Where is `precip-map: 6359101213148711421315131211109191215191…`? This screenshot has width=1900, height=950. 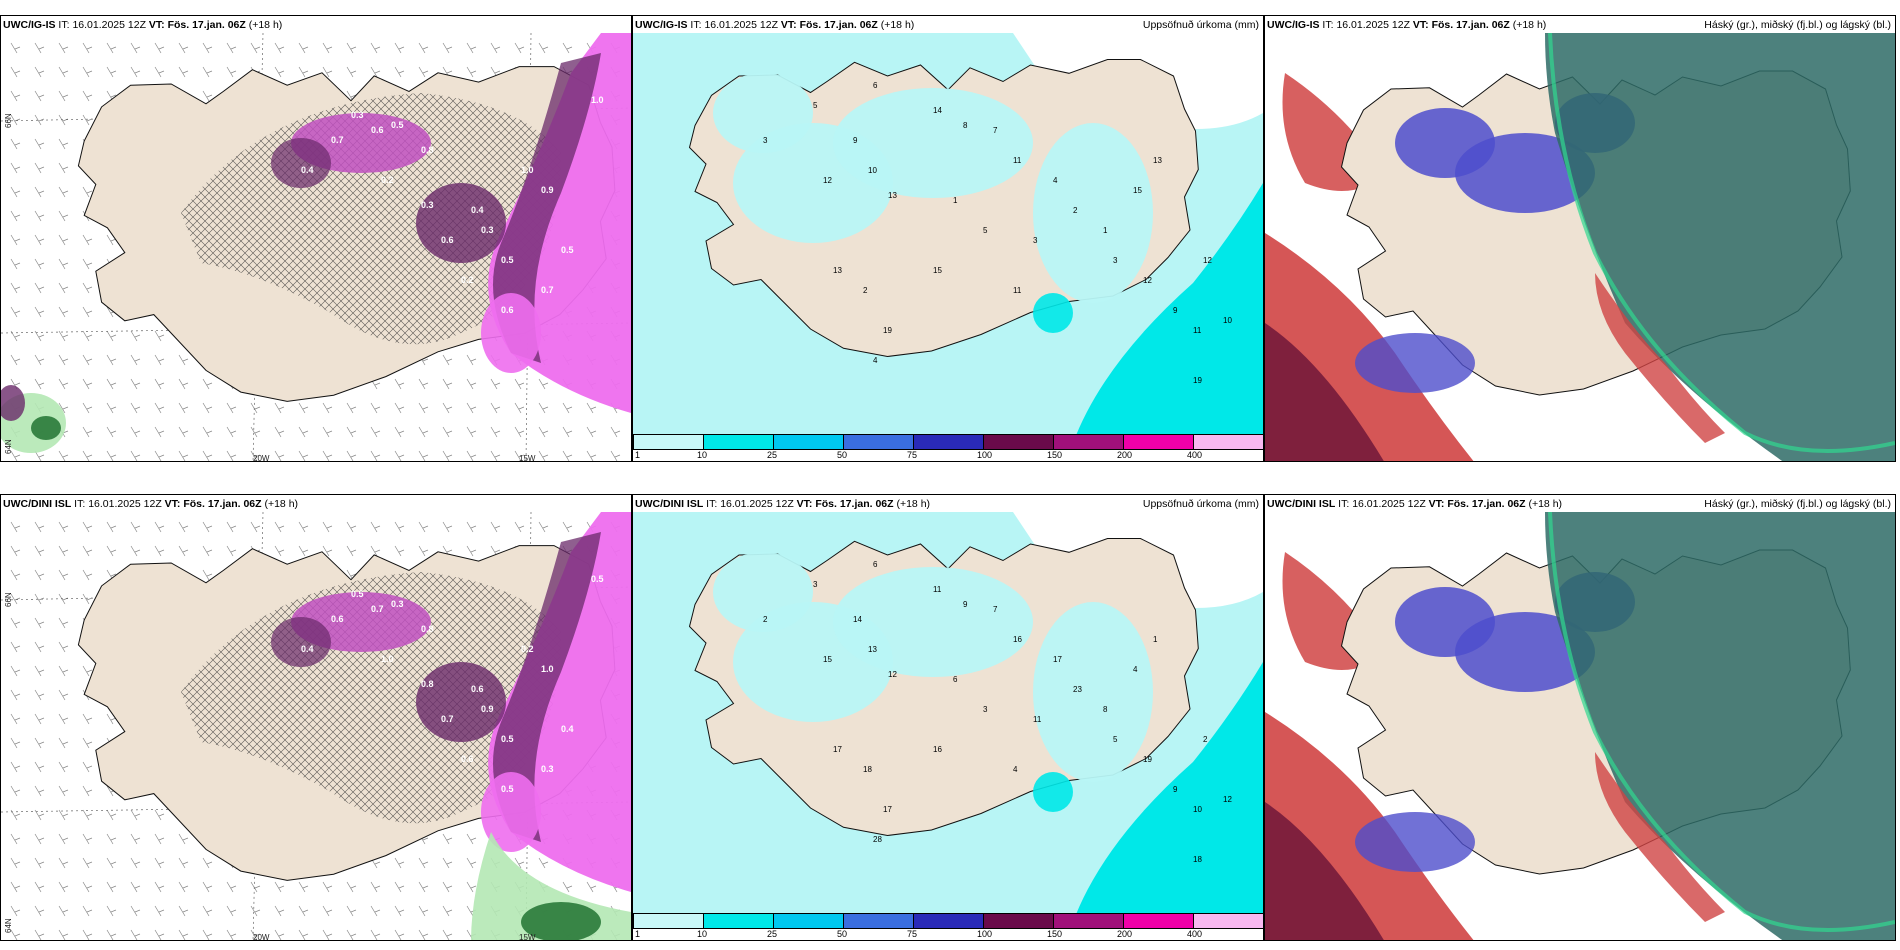
precip-map: 6359101213148711421315131211109191215191… is located at coordinates (948, 238).